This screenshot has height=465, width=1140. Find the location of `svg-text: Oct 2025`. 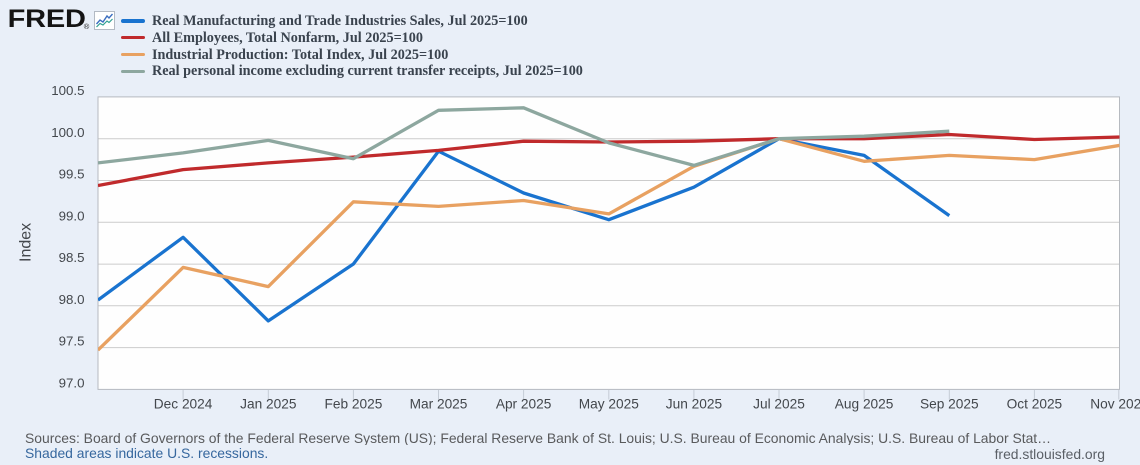

svg-text: Oct 2025 is located at coordinates (1035, 404).